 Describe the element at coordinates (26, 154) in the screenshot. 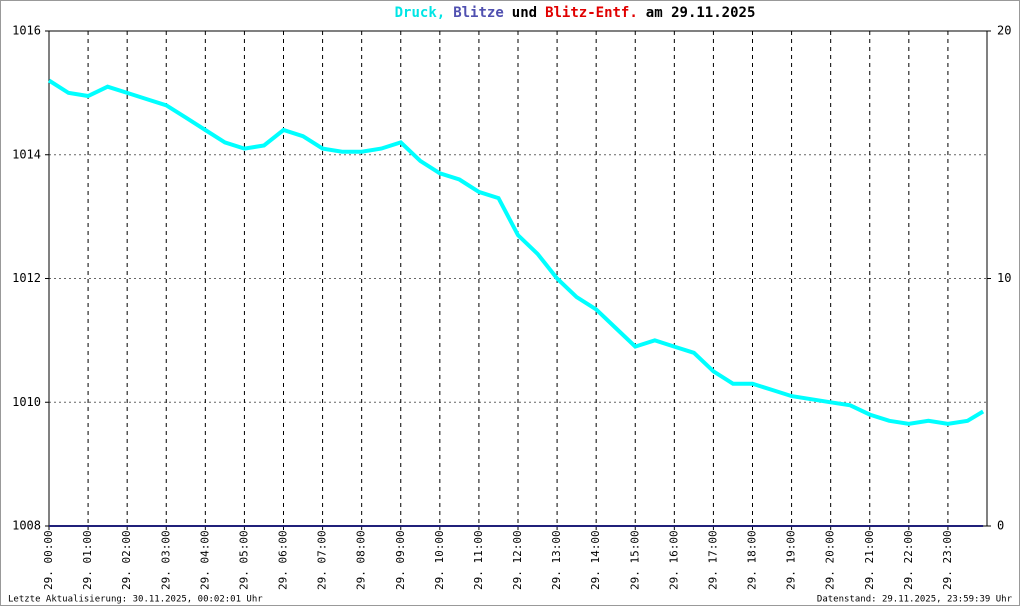

I see `y-tick-label: 1014` at that location.